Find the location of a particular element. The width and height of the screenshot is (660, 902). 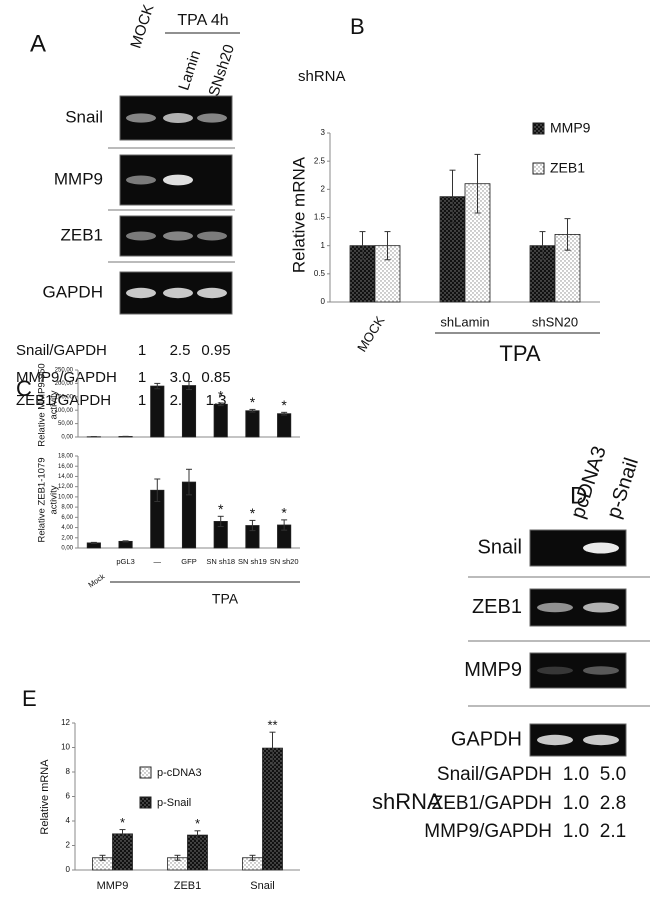

y-tick-label: 1 is located at coordinates (323, 245).